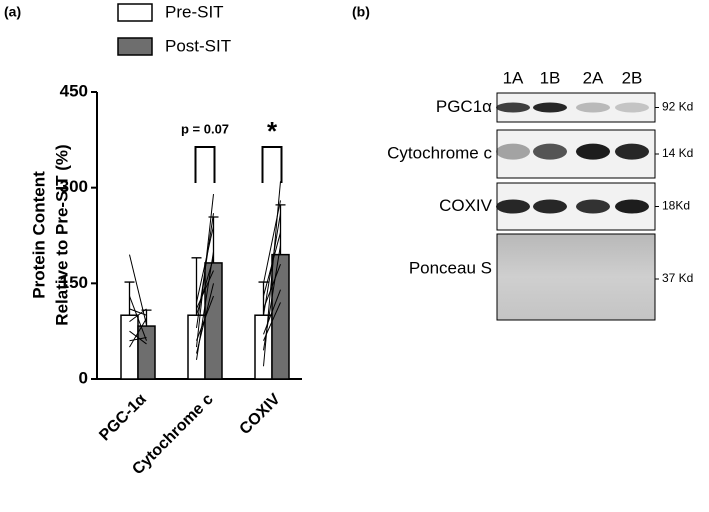 The image size is (709, 512). What do you see at coordinates (198, 45) in the screenshot?
I see `legend-label: Post-SIT` at bounding box center [198, 45].